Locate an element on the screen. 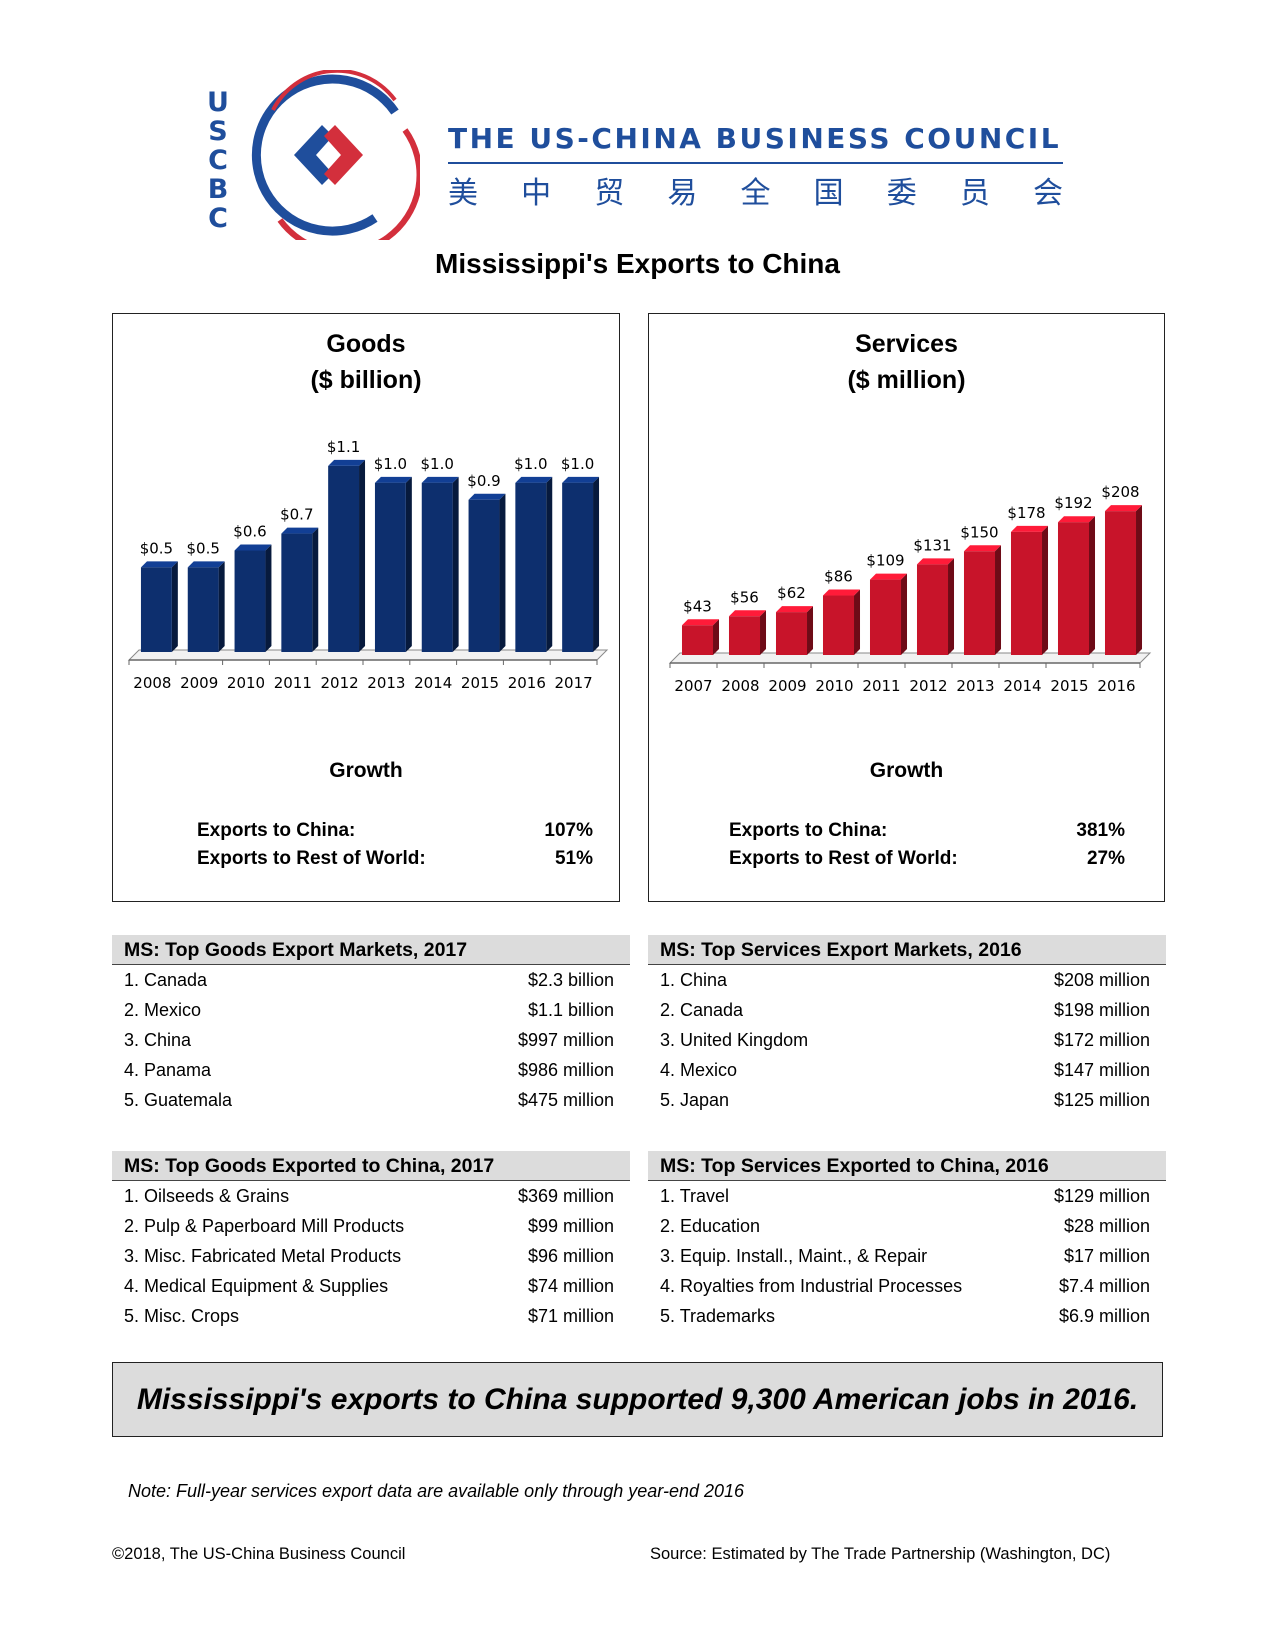  row-name: 2. Pulp & Paperboard Mill Products is located at coordinates (264, 1226).